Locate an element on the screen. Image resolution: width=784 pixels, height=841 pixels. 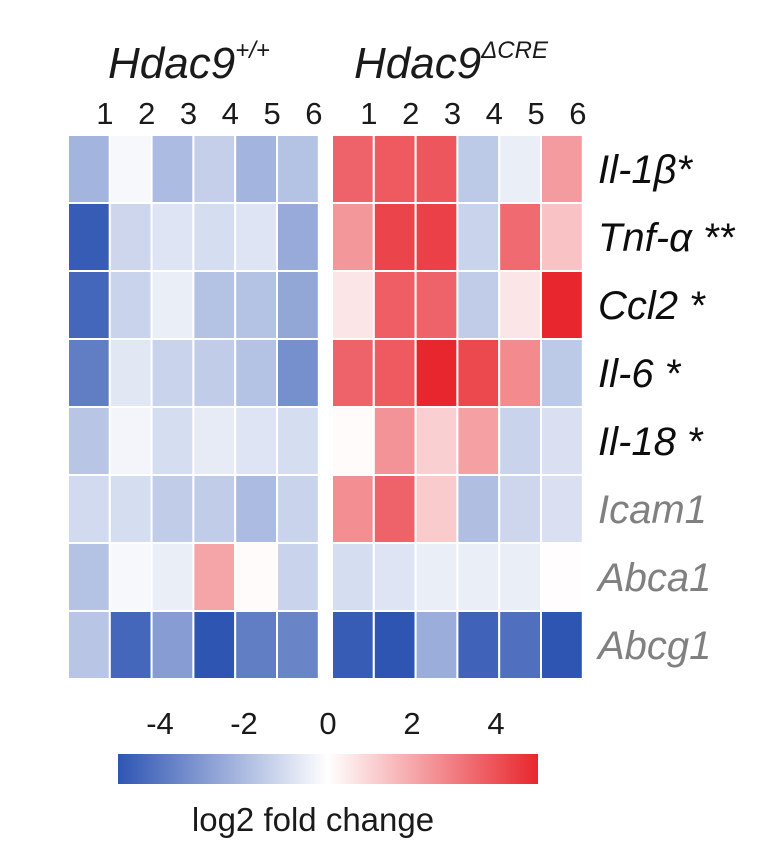
colorbar-tick-label: 2 is located at coordinates (411, 723).